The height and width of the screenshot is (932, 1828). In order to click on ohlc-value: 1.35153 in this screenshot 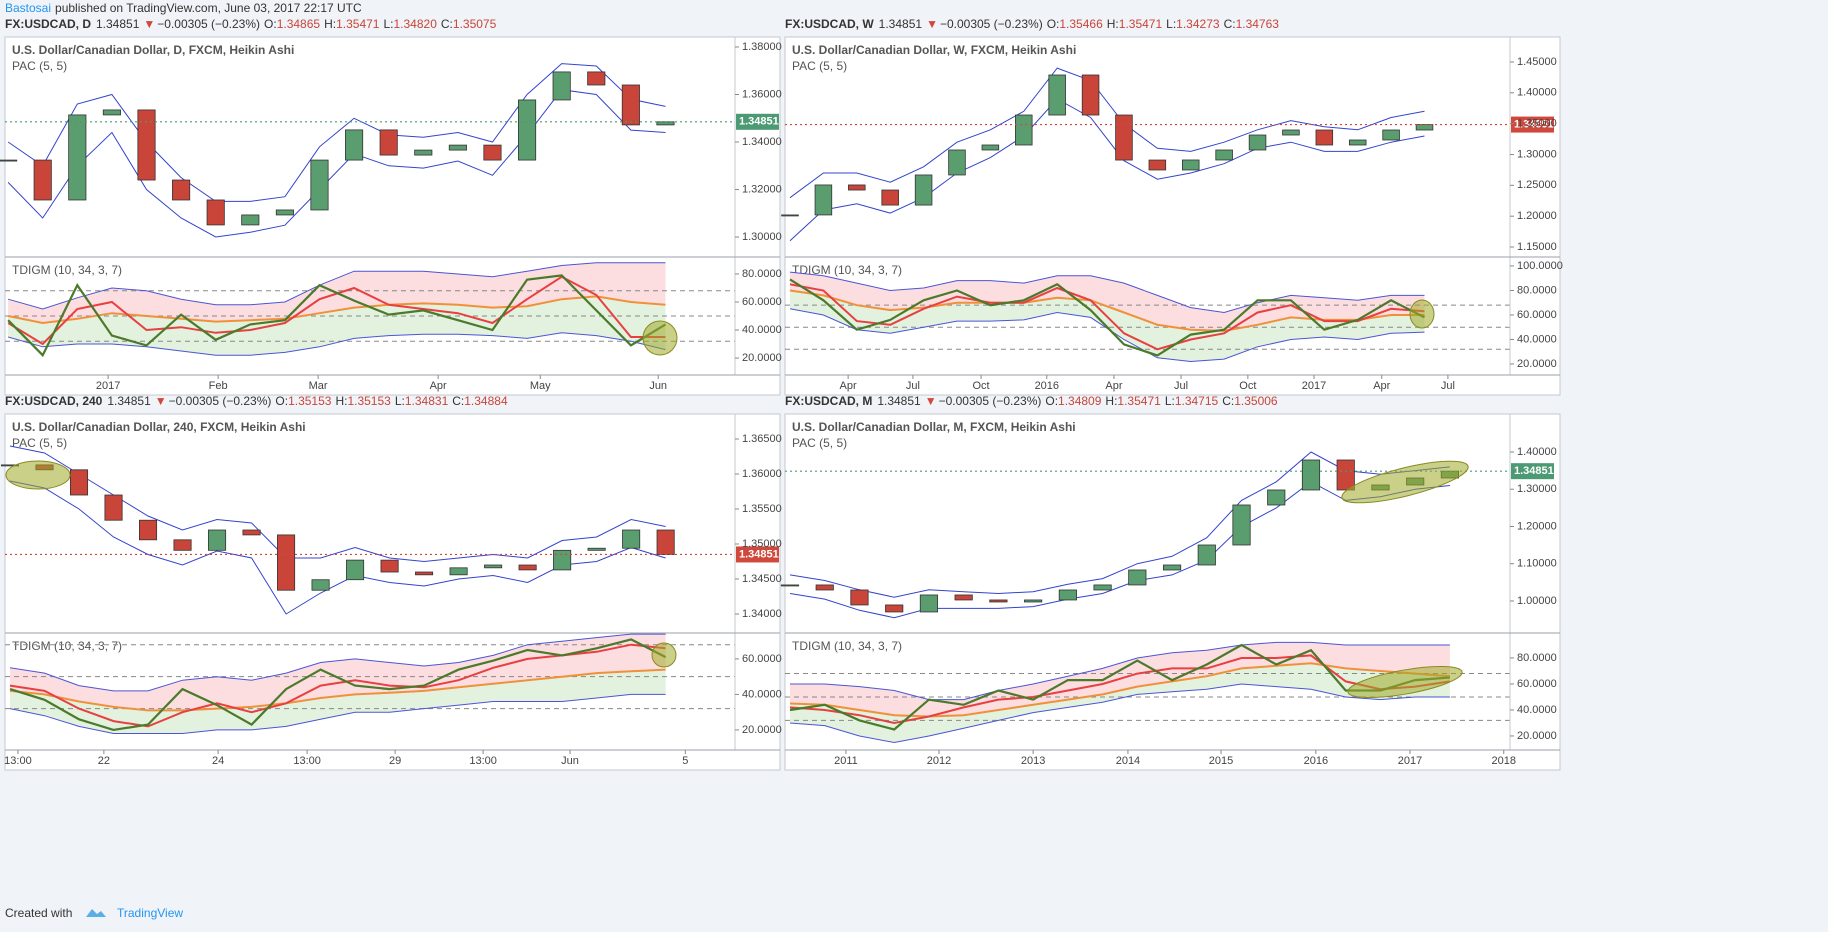, I will do `click(369, 401)`.